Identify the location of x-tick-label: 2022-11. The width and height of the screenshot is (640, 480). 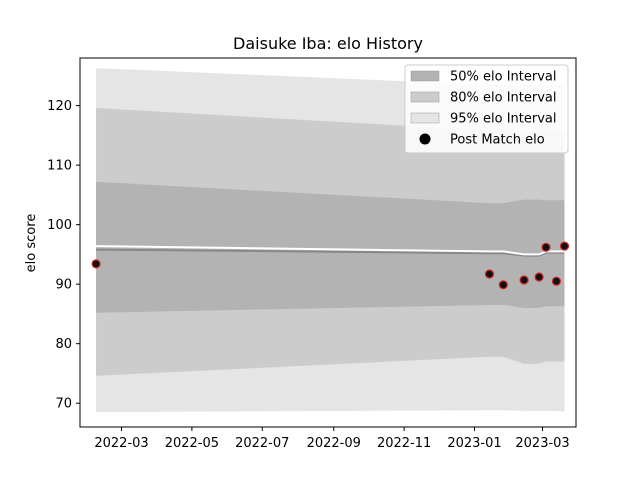
(404, 443).